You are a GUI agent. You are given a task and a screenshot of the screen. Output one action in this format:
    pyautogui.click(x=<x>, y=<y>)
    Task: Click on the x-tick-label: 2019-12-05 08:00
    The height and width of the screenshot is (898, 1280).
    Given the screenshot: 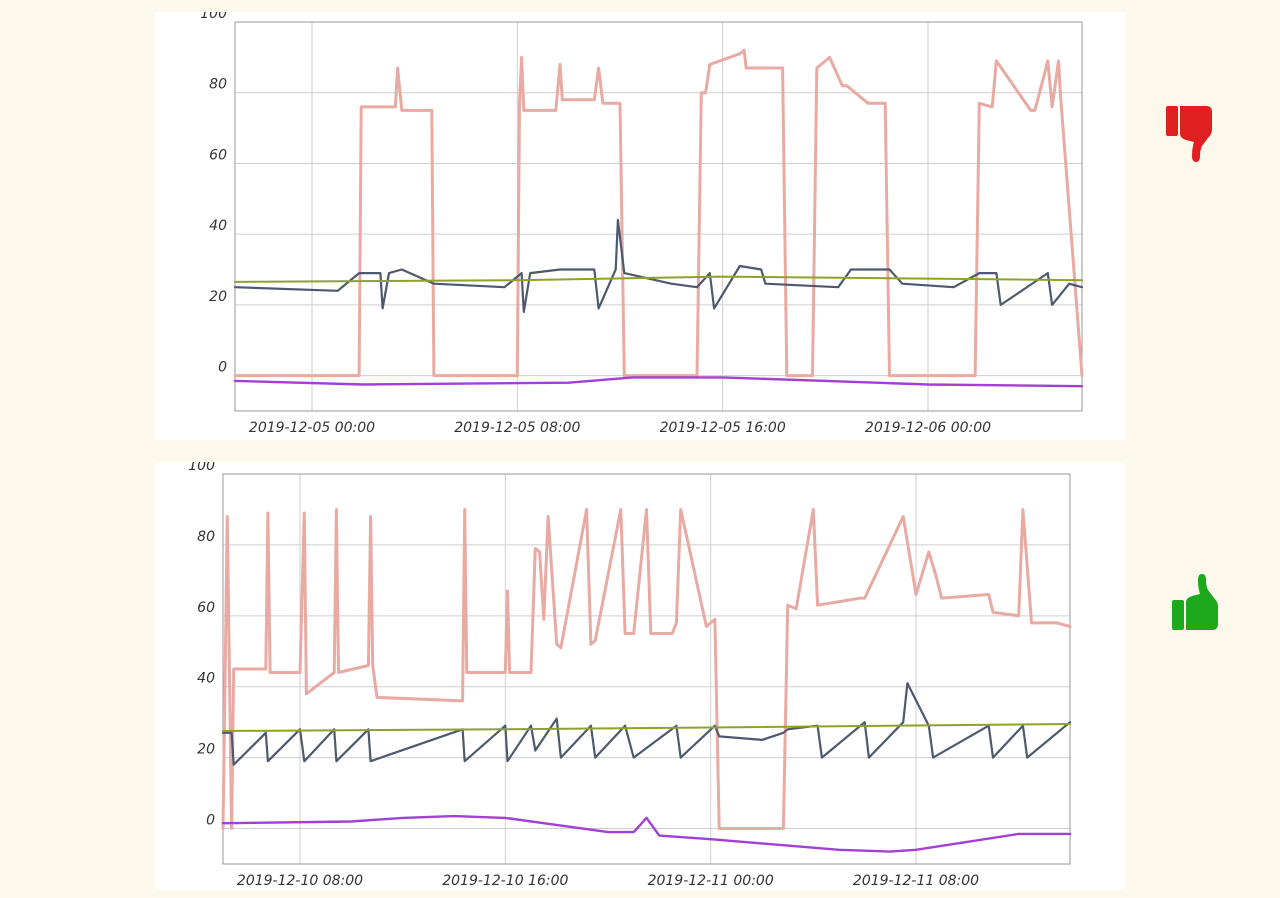 What is the action you would take?
    pyautogui.click(x=517, y=428)
    